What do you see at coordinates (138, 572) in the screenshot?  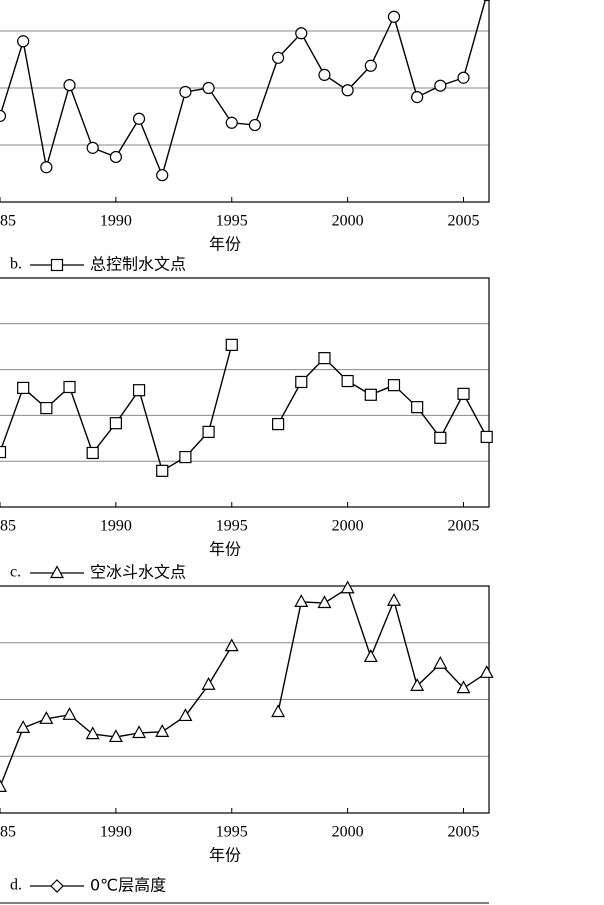 I see `legend-text: 空冰斗水文点` at bounding box center [138, 572].